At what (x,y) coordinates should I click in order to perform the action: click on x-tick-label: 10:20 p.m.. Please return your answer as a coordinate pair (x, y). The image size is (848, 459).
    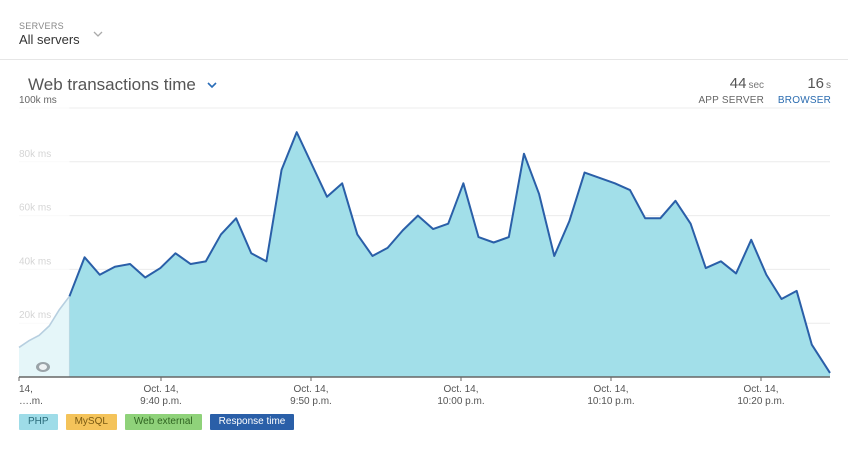
    Looking at the image, I should click on (760, 401).